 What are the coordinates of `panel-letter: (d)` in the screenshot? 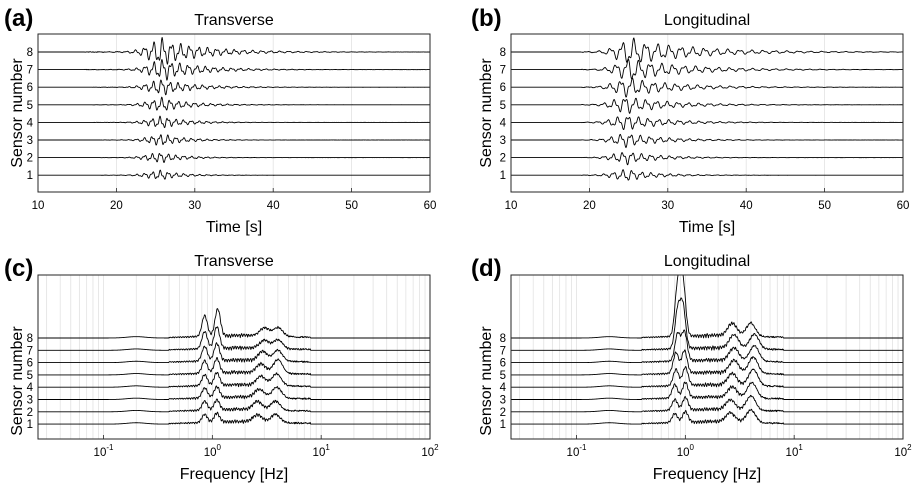 It's located at (486, 268).